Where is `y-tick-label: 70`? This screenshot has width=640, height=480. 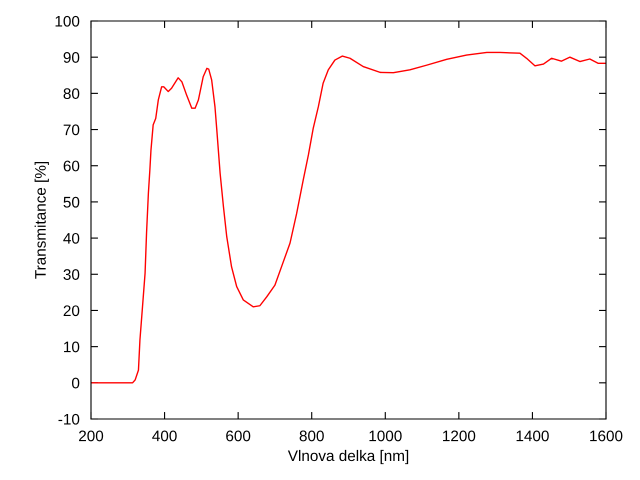 y-tick-label: 70 is located at coordinates (72, 130).